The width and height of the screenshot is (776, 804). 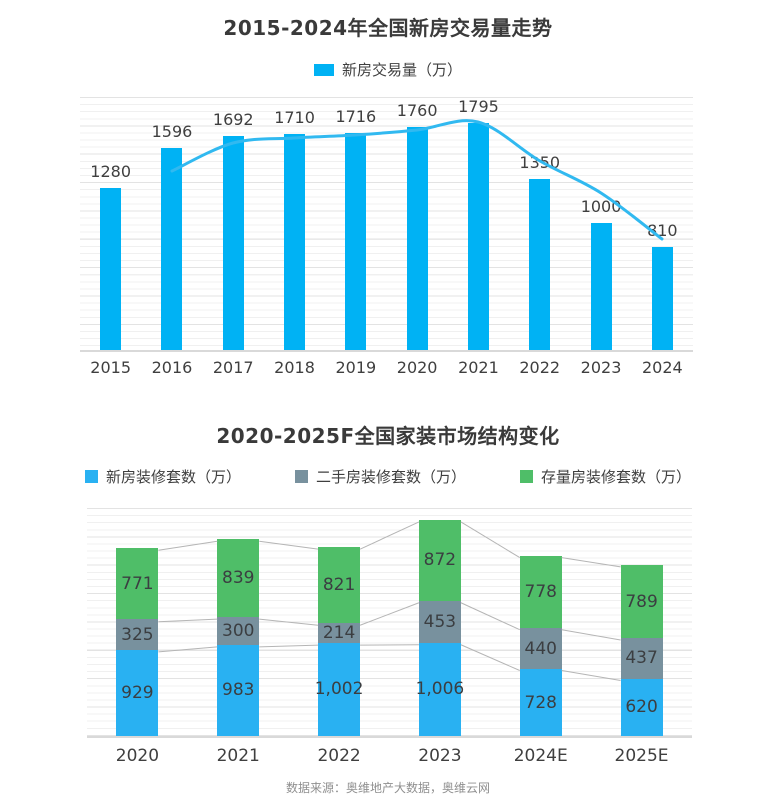 I want to click on chart2-x-axis-labels: 2020 2021 2022 2023 2024E 2025E, so click(x=389, y=756).